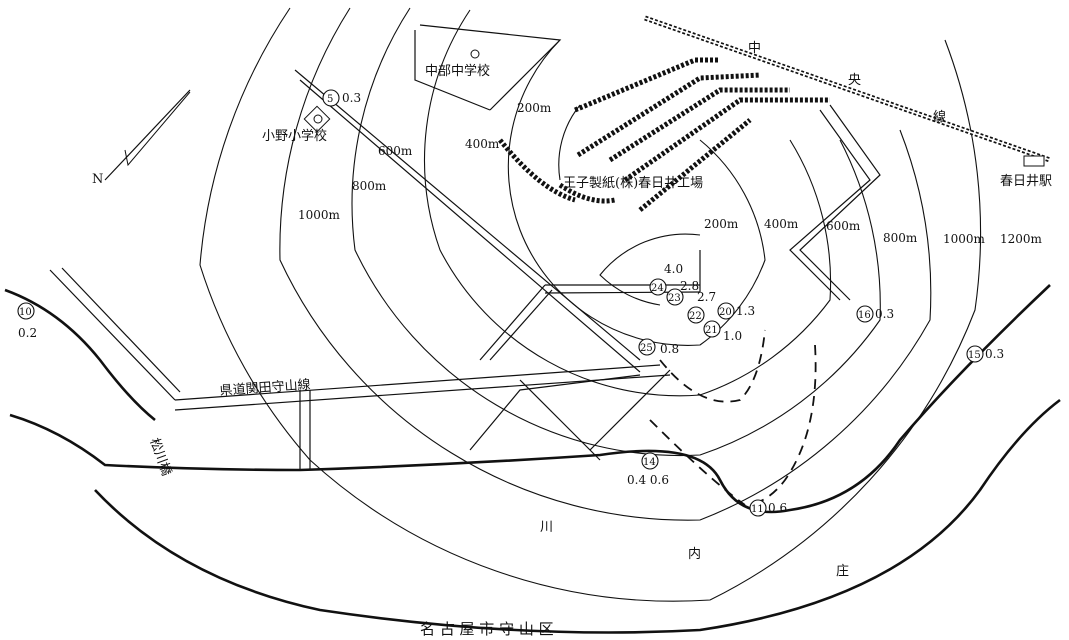 The height and width of the screenshot is (640, 1069). What do you see at coordinates (482, 144) in the screenshot?
I see `ring-label-400m: 400m` at bounding box center [482, 144].